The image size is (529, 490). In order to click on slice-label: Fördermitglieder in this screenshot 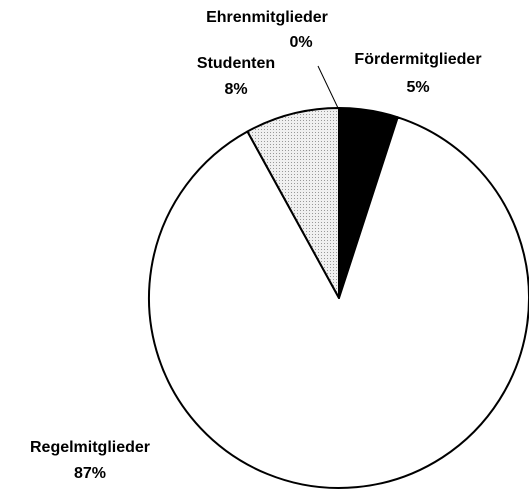, I will do `click(417, 59)`.